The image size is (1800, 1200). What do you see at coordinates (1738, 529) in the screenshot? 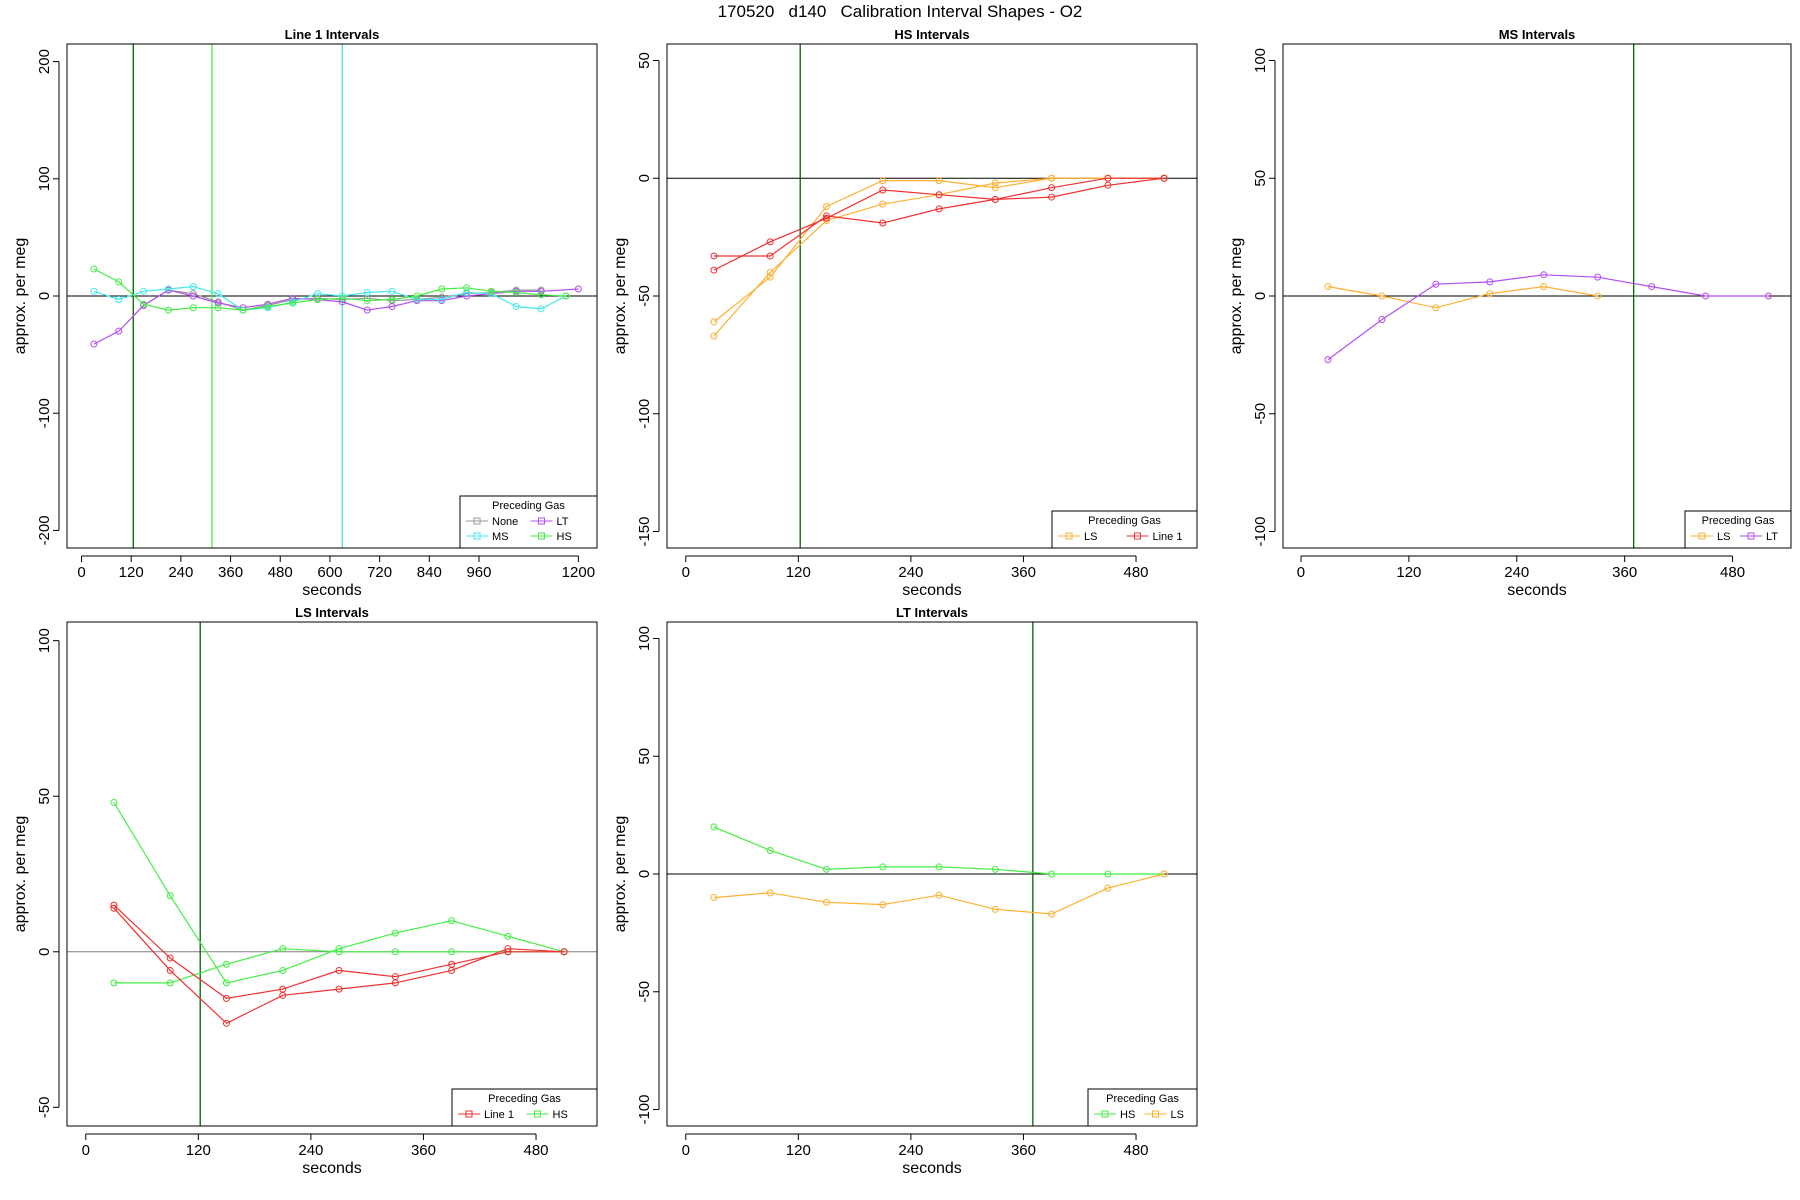
I see `legend-box` at bounding box center [1738, 529].